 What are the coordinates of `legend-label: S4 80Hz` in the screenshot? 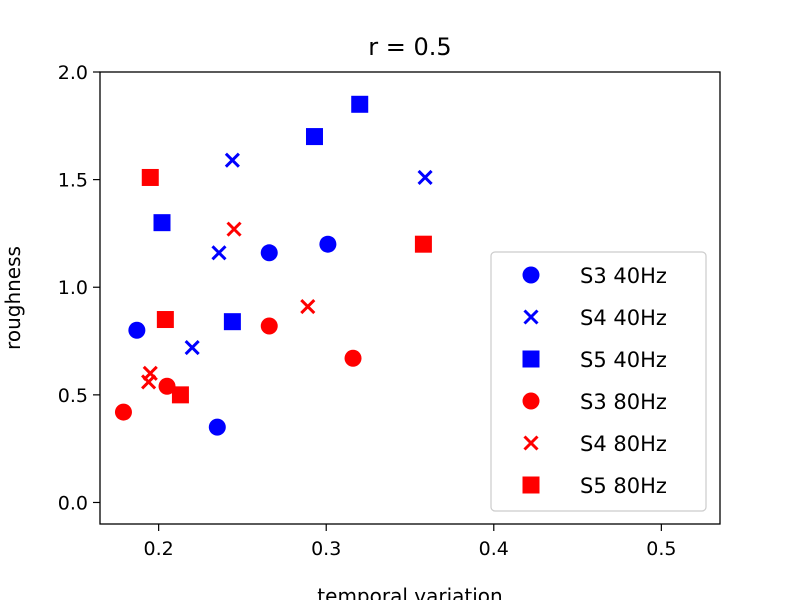 It's located at (623, 444).